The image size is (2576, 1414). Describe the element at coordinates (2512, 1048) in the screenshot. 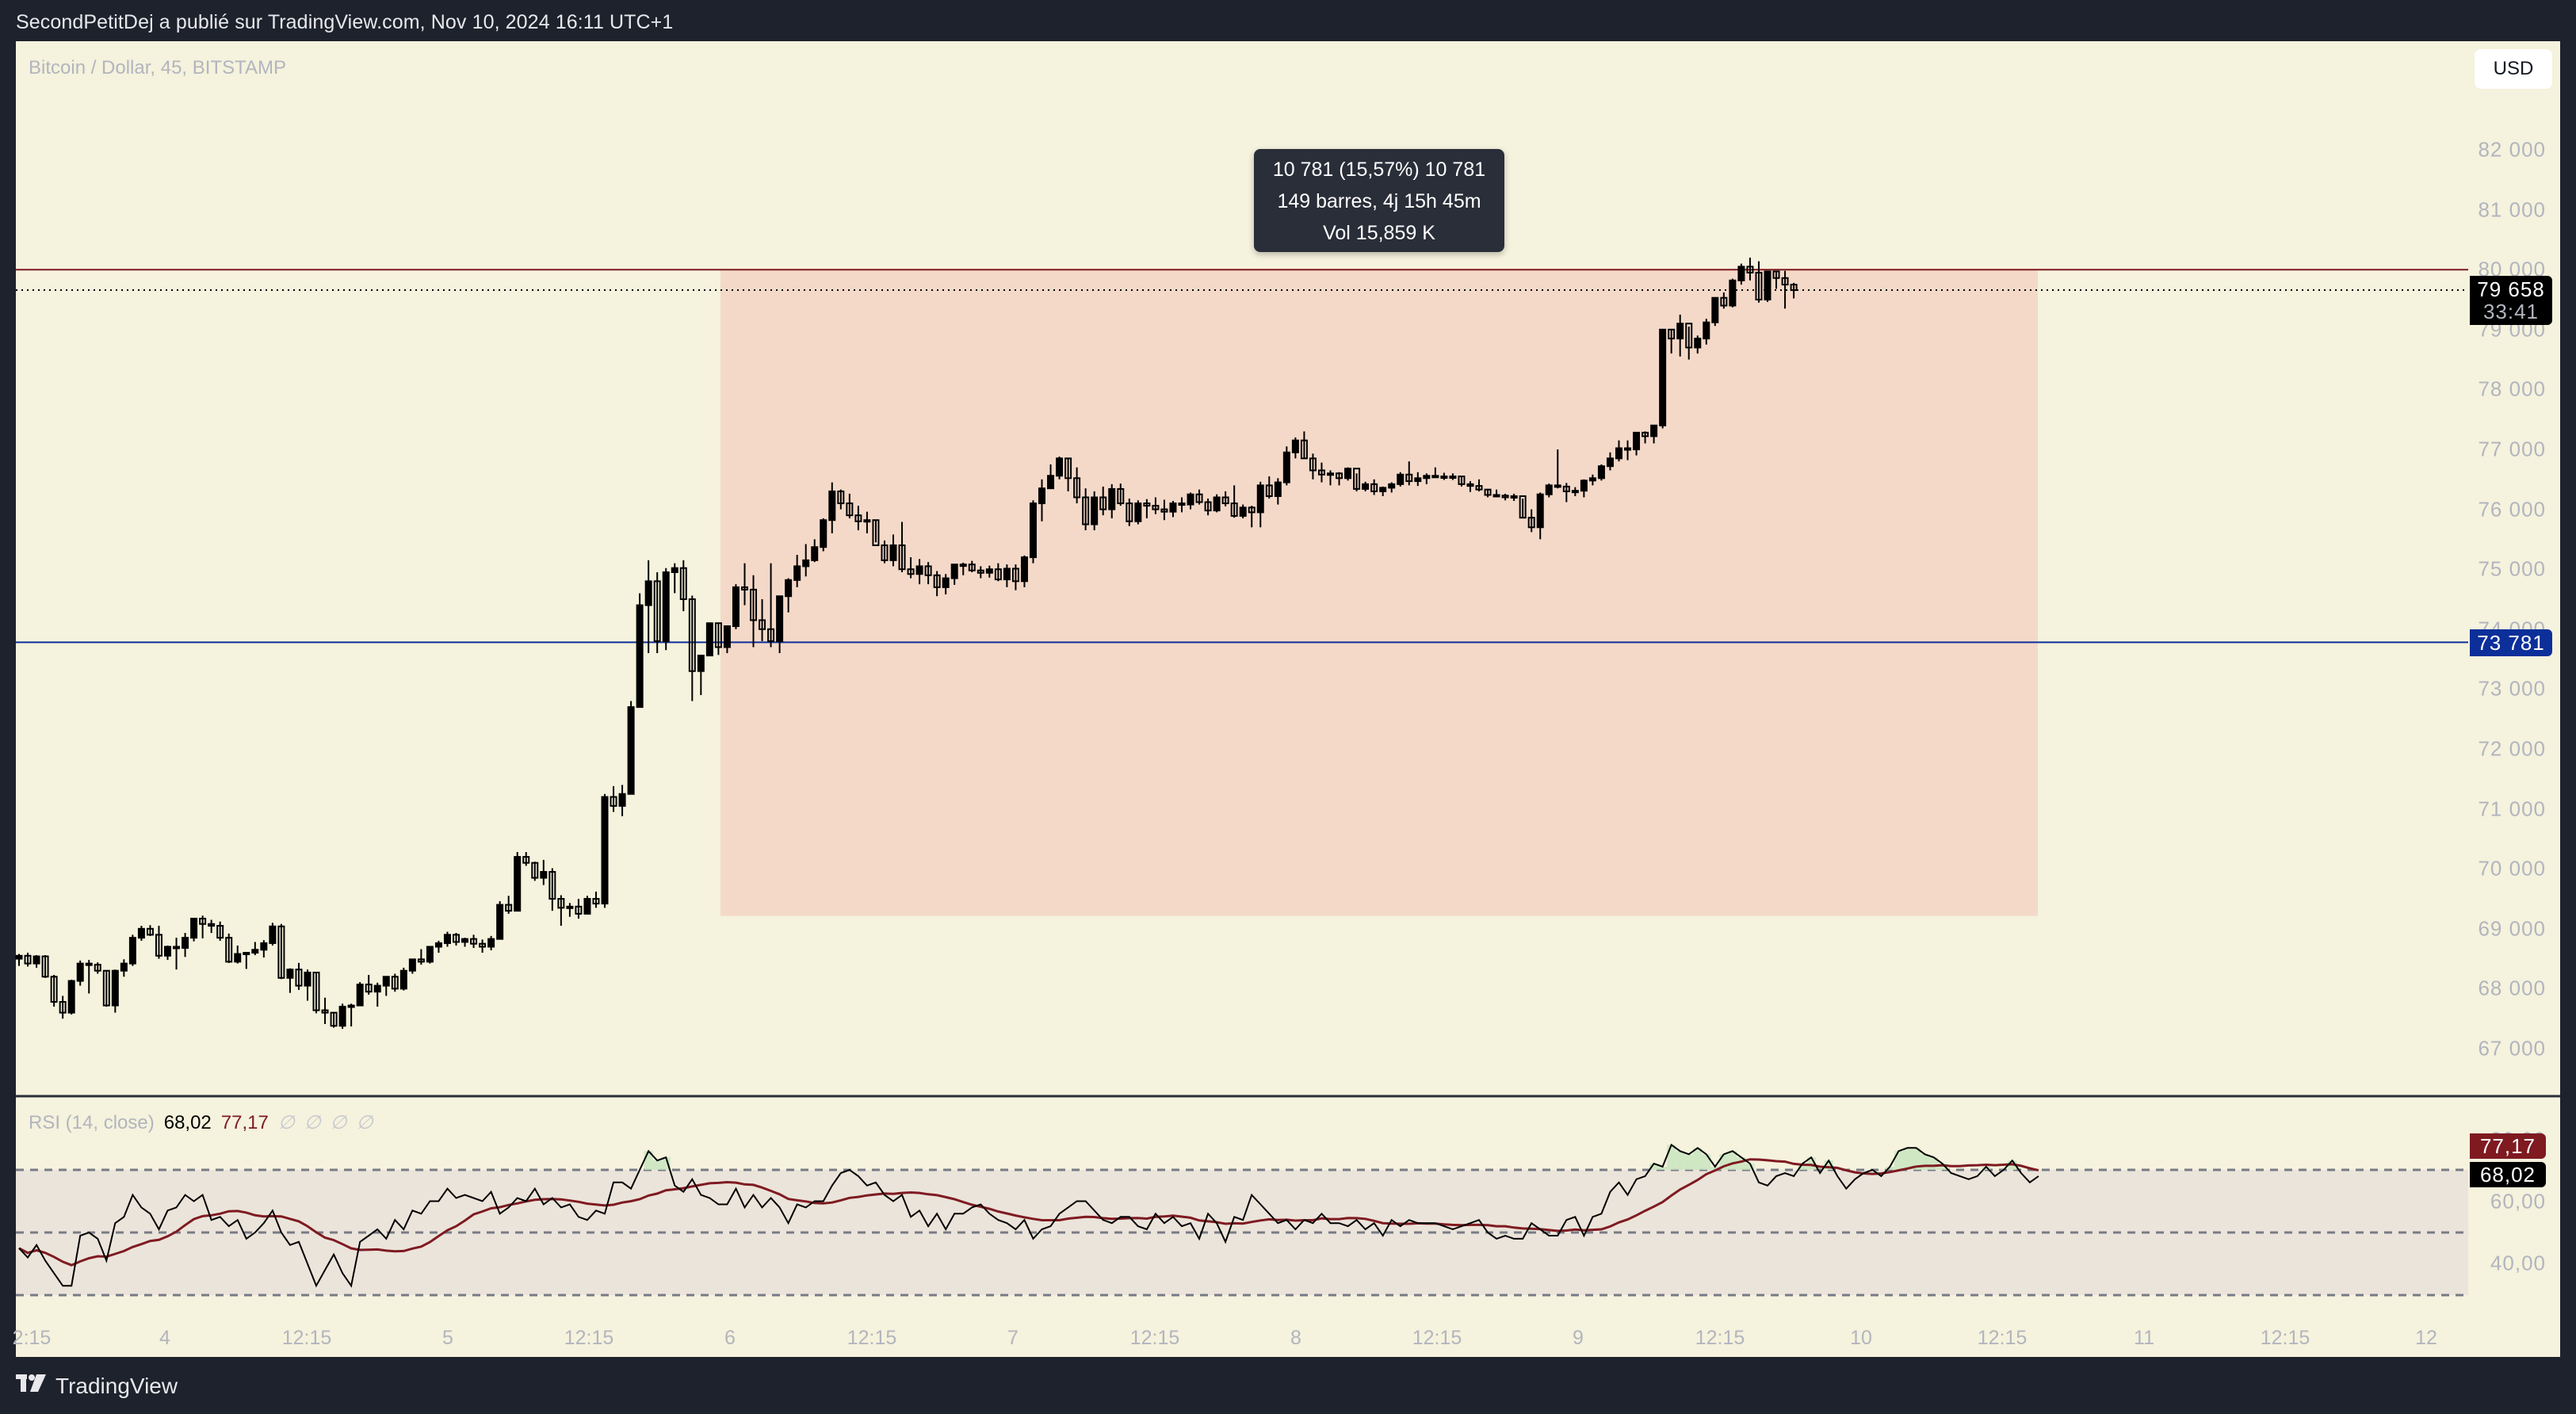

I see `price-axis-label: 67 000` at that location.